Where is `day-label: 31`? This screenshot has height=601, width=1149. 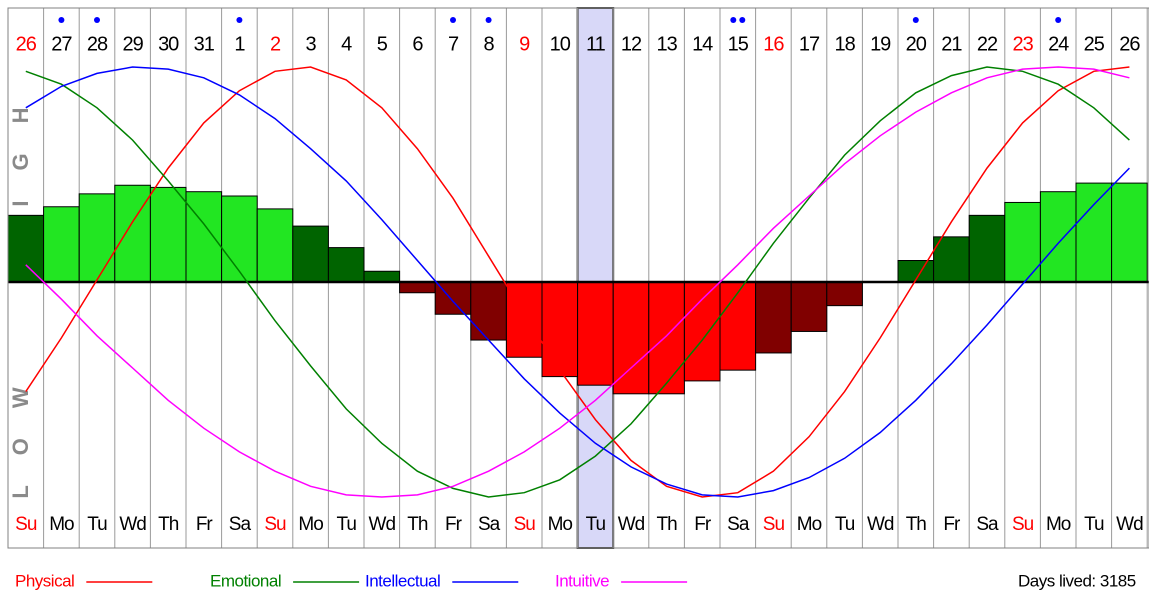 day-label: 31 is located at coordinates (204, 44).